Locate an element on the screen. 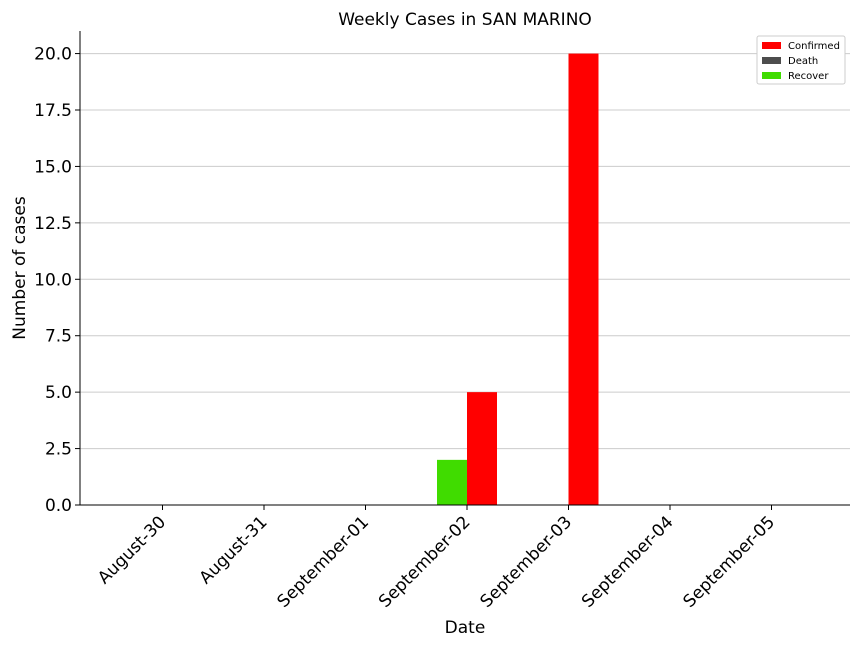  legend-label-recover: Recover is located at coordinates (808, 76).